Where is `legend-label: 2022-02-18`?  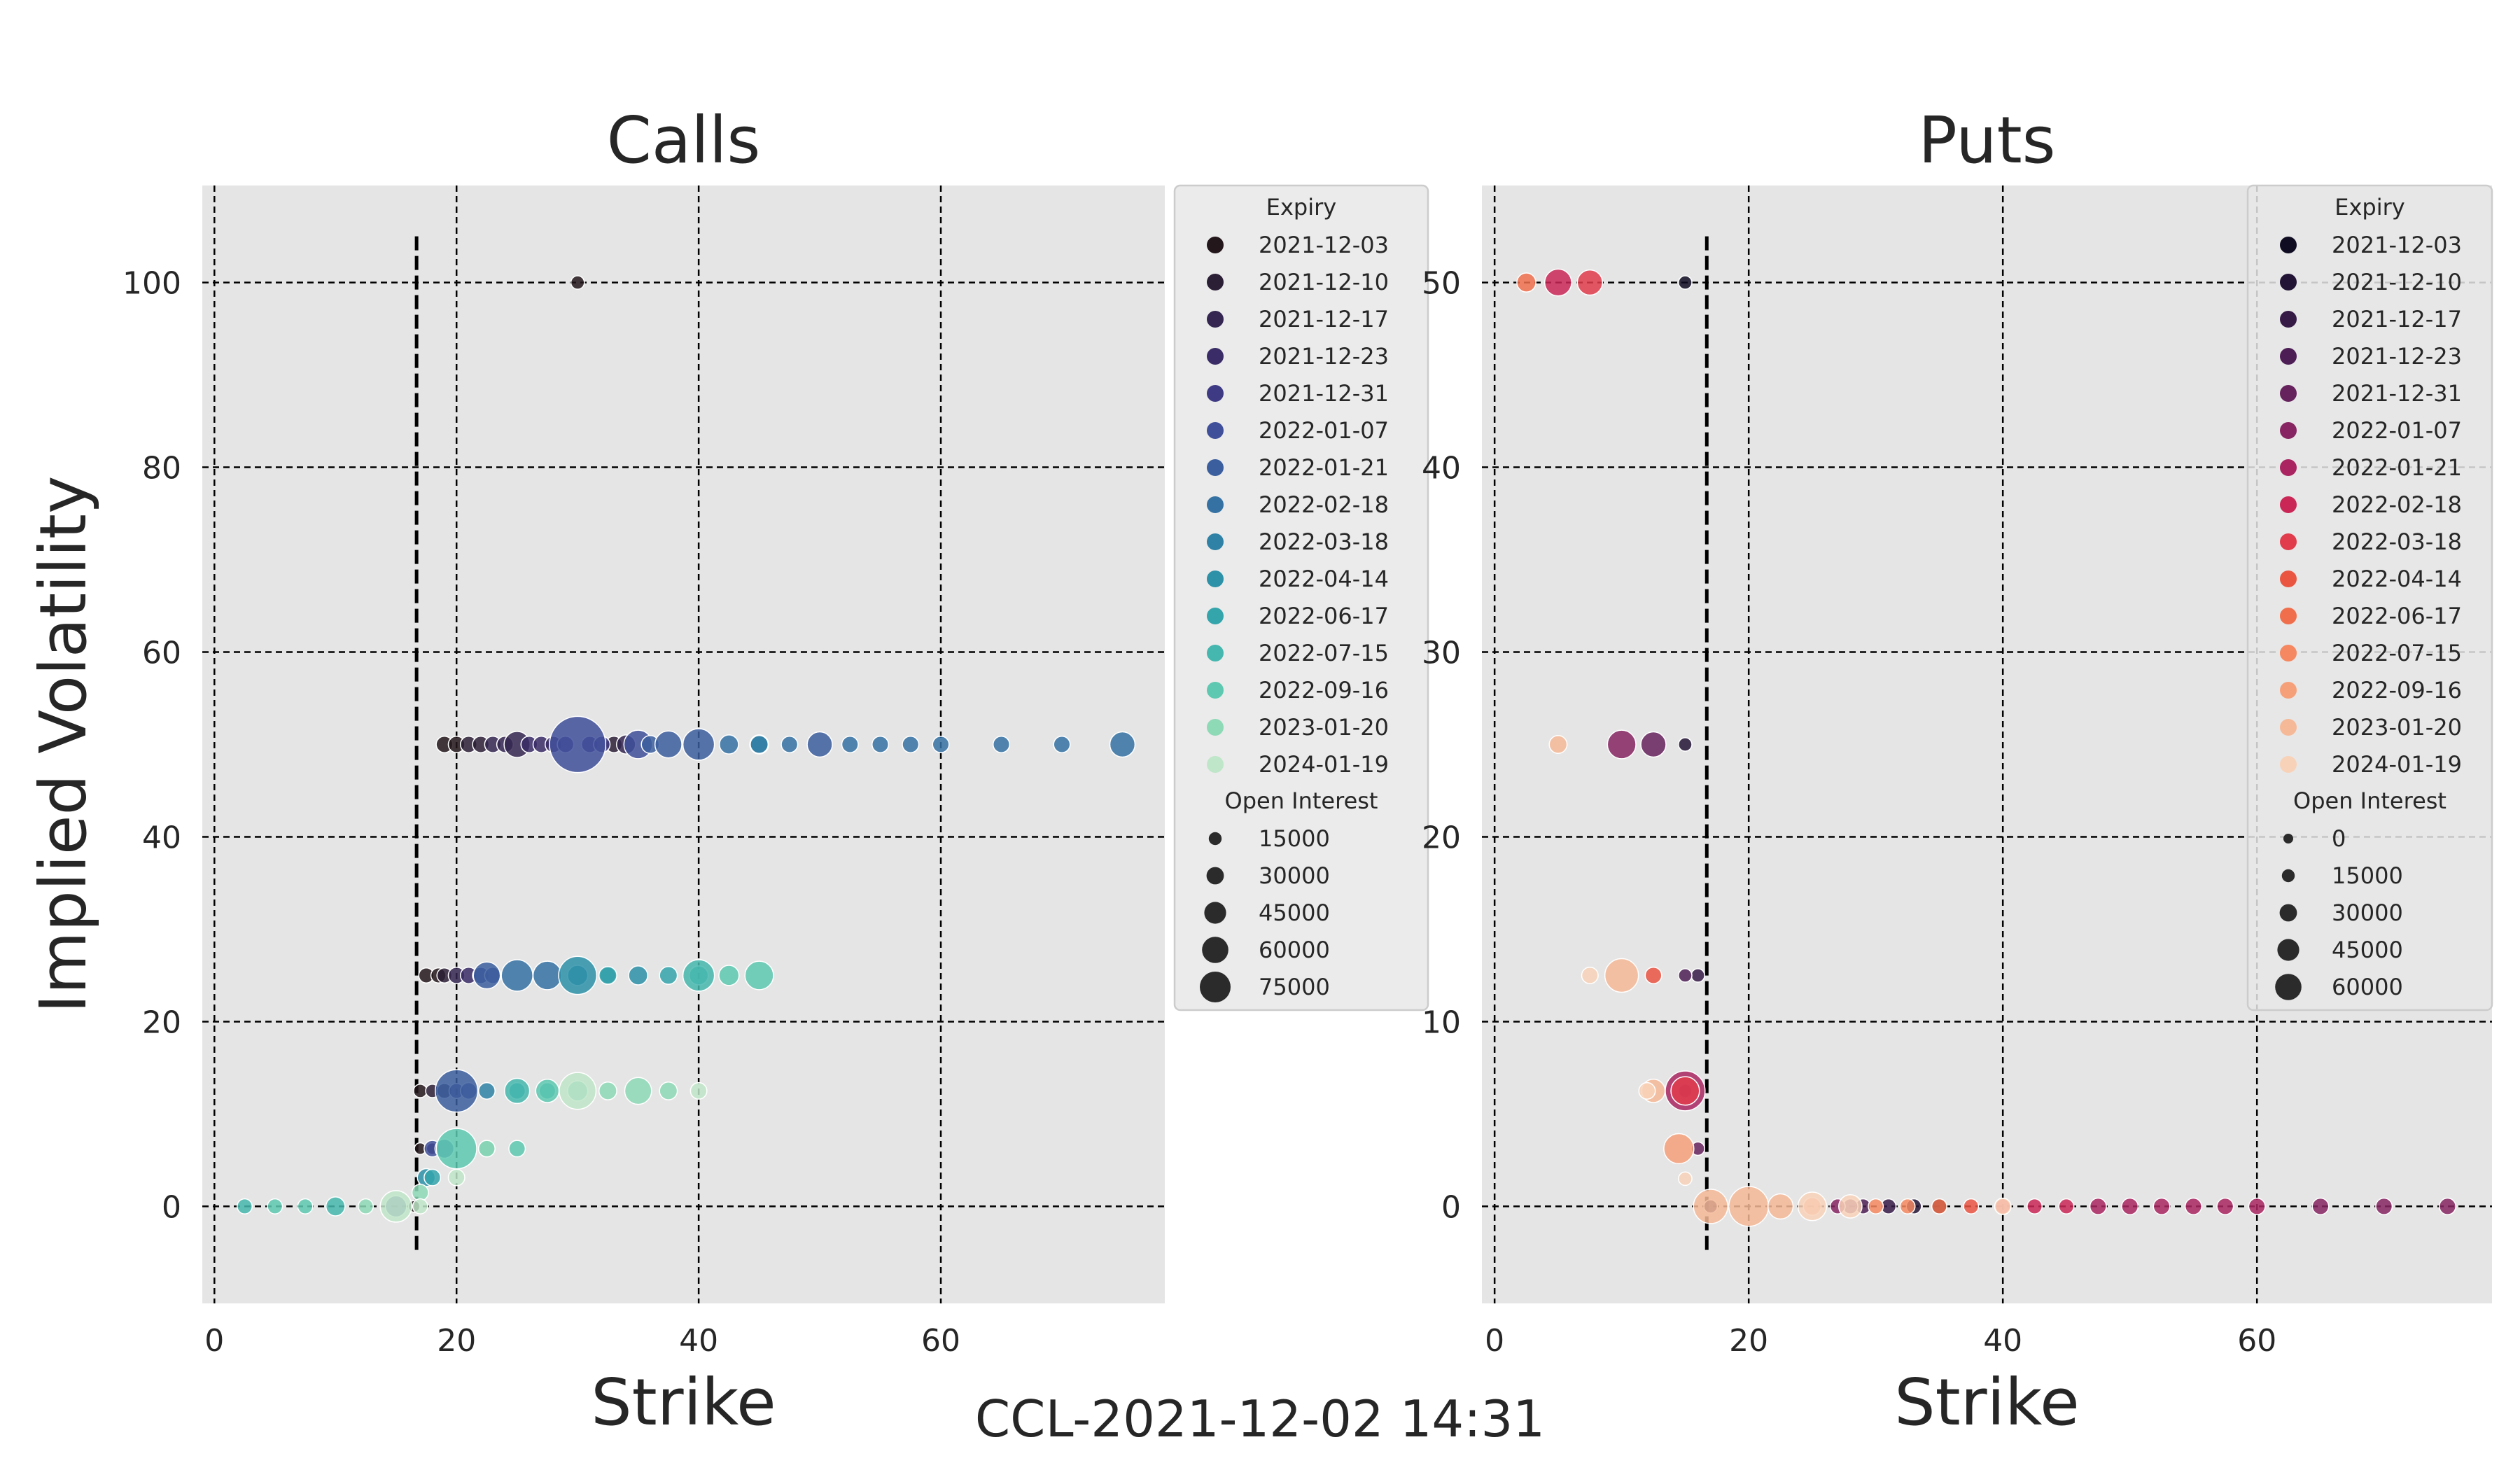
legend-label: 2022-02-18 is located at coordinates (2397, 504).